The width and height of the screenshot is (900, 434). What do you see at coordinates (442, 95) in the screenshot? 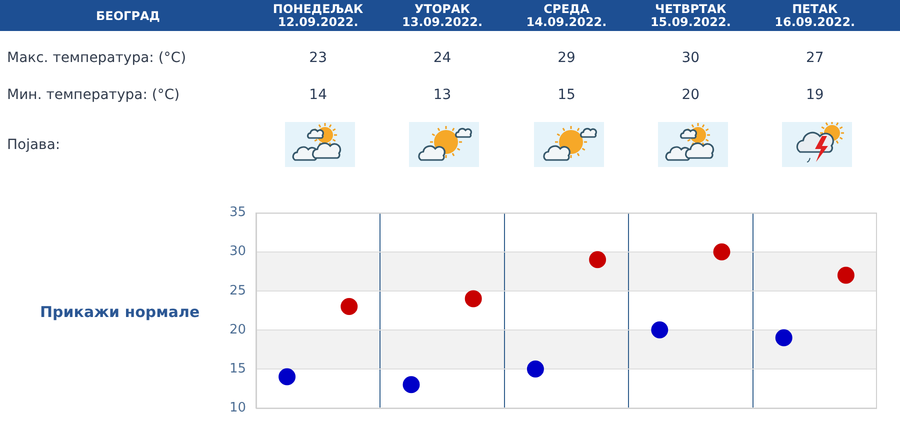
I see `data-label: 13` at bounding box center [442, 95].